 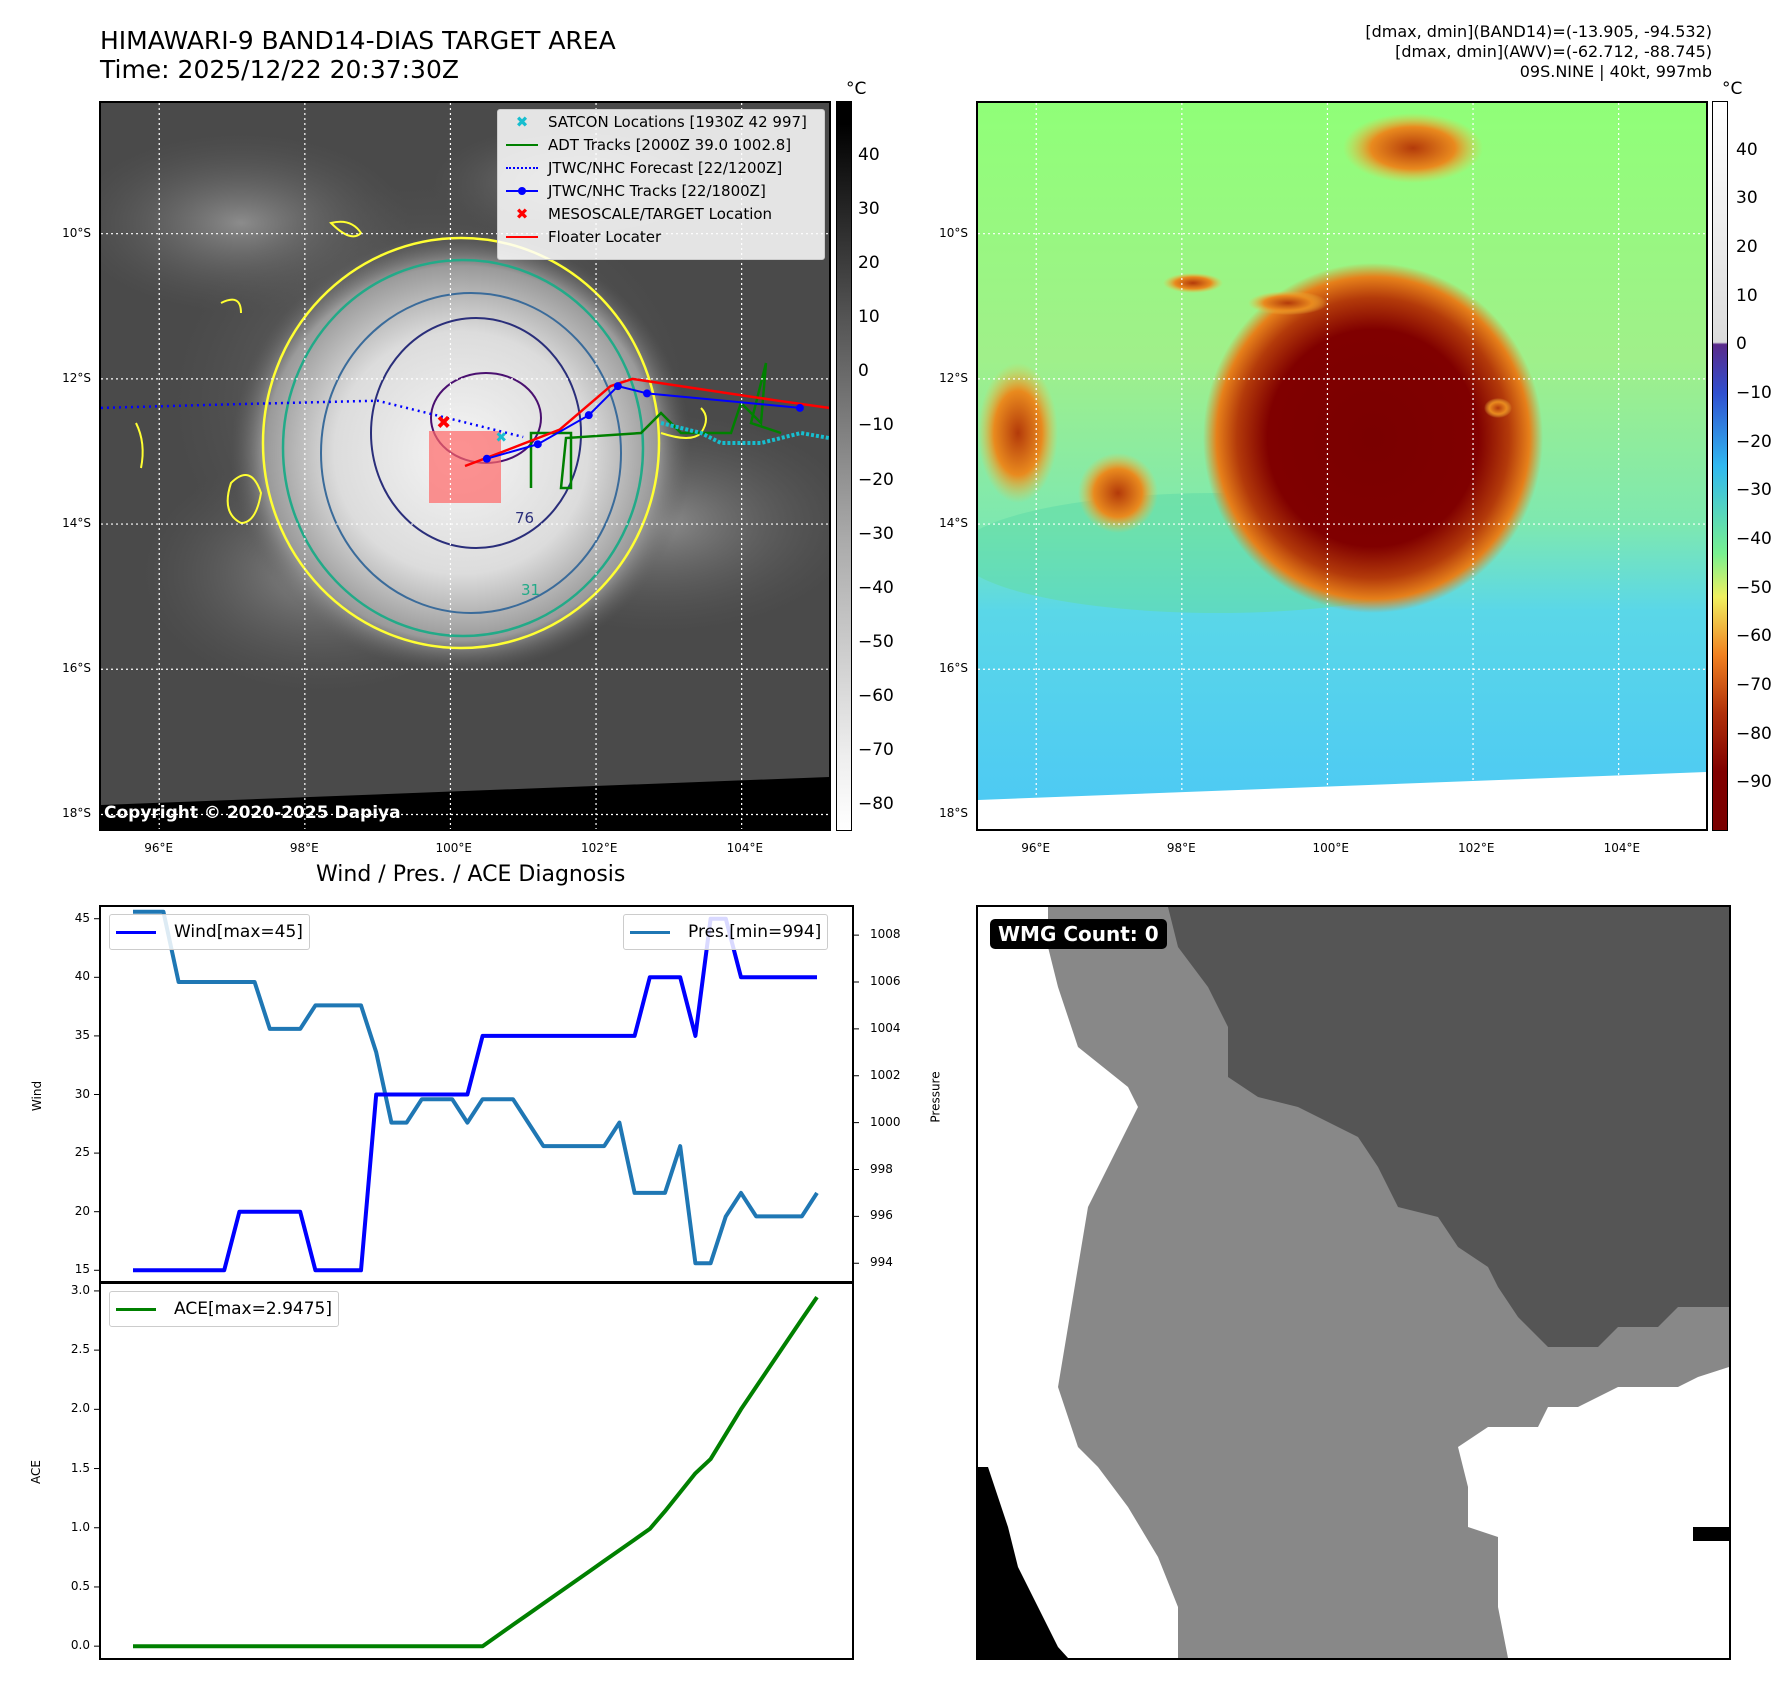 What do you see at coordinates (37, 1096) in the screenshot?
I see `wind-axis-label: Wind` at bounding box center [37, 1096].